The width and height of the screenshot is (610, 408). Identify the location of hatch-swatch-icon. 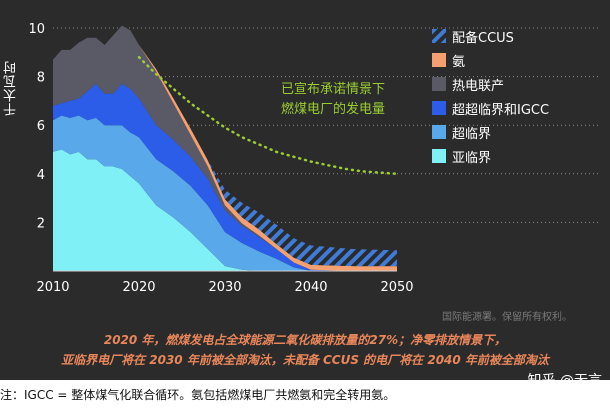
(439, 36).